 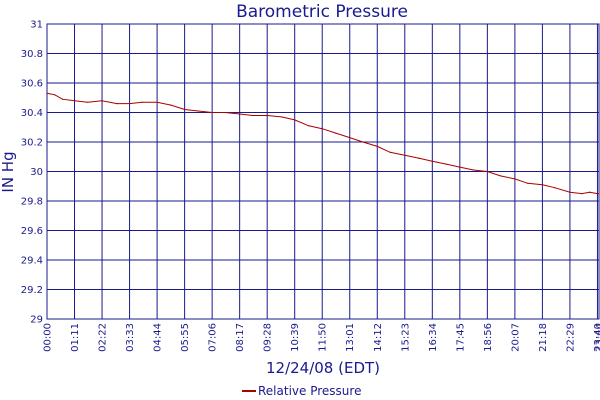 What do you see at coordinates (185, 337) in the screenshot?
I see `x-tick-label: 05:55` at bounding box center [185, 337].